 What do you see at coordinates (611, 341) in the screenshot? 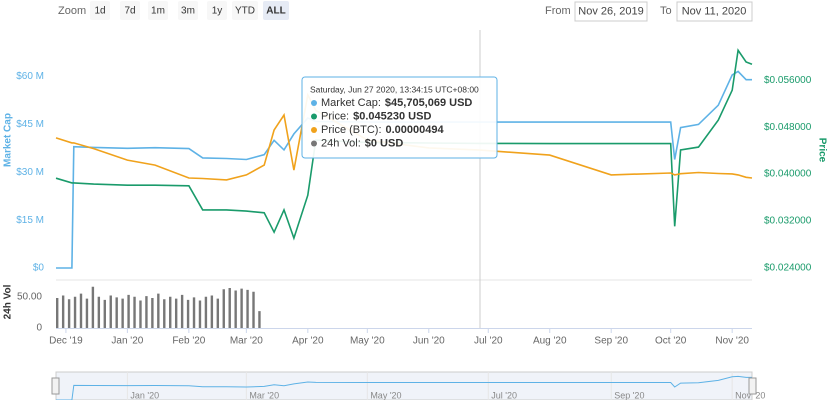
I see `x-tick-label: Sep '20` at bounding box center [611, 341].